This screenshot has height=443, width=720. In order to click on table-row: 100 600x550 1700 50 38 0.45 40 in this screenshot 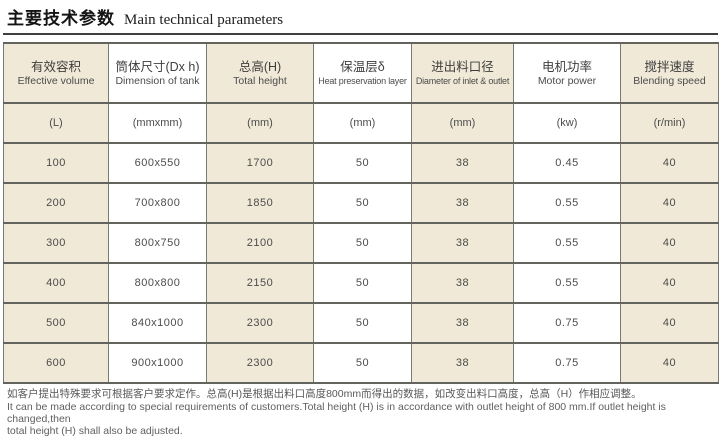, I will do `click(361, 163)`.